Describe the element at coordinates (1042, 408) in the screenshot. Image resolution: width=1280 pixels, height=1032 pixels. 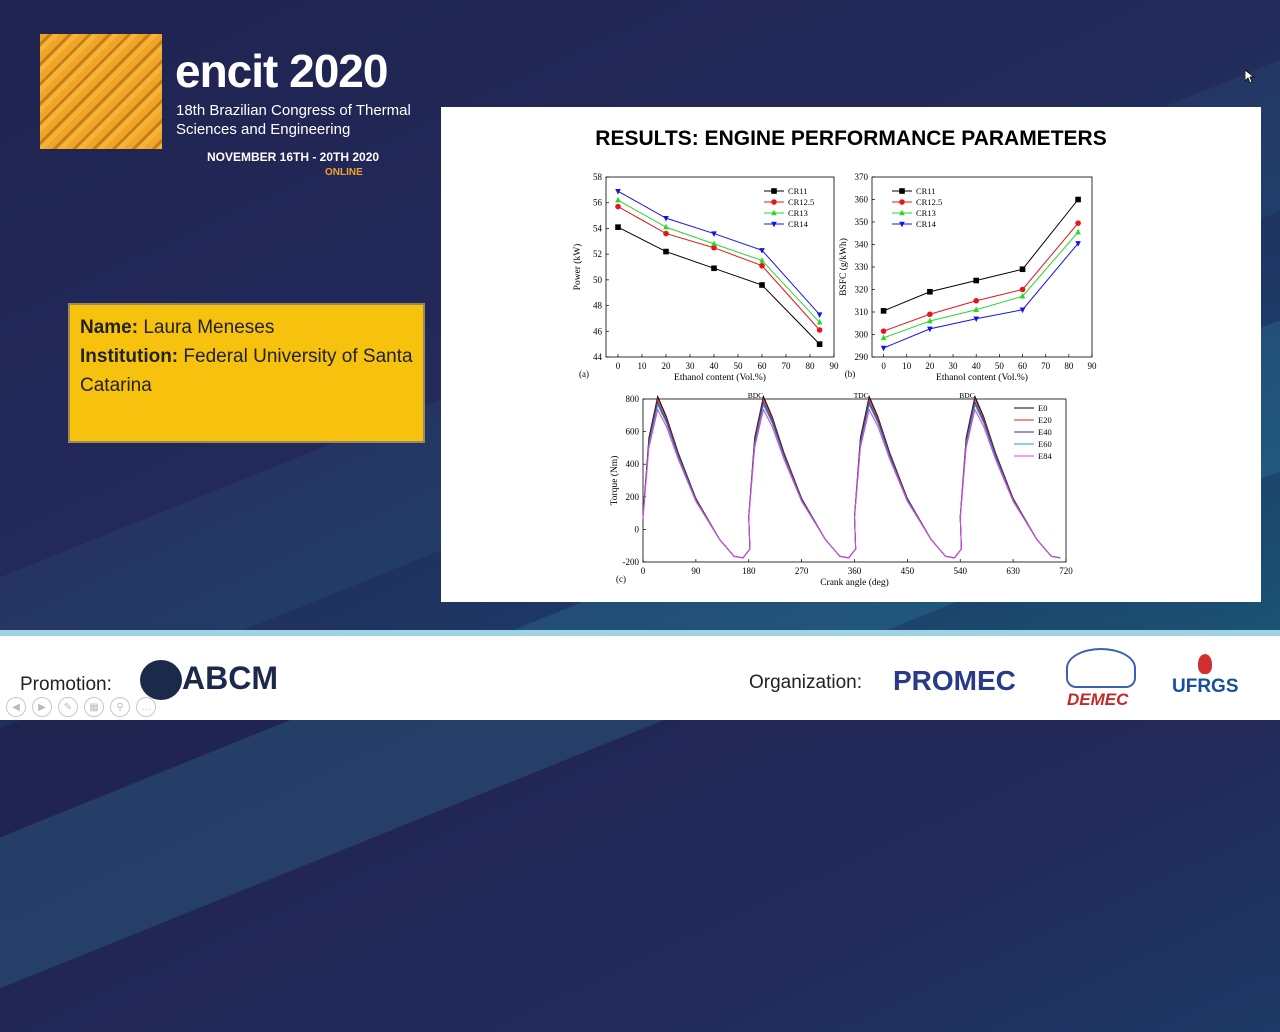
I see `legend-label: E0` at that location.